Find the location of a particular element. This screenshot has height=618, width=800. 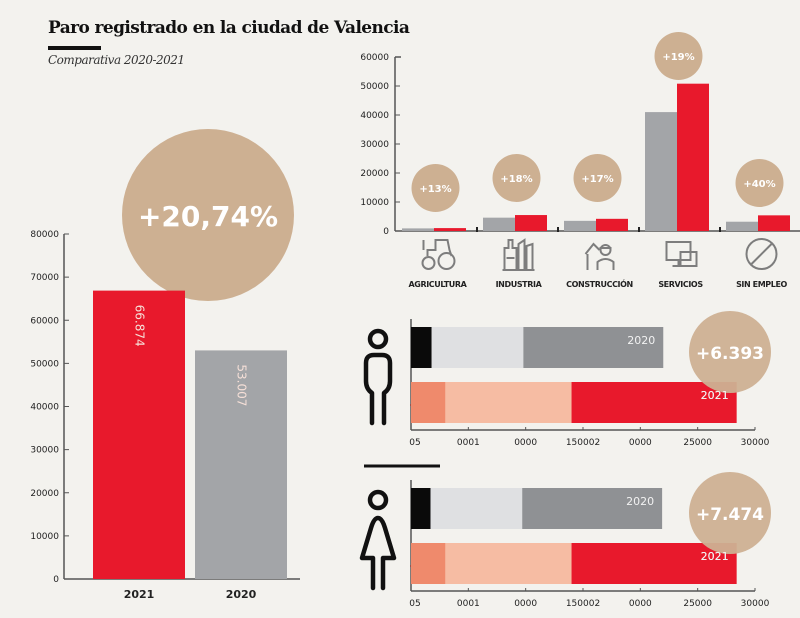

x-category-label: 2020 is located at coordinates (241, 594).